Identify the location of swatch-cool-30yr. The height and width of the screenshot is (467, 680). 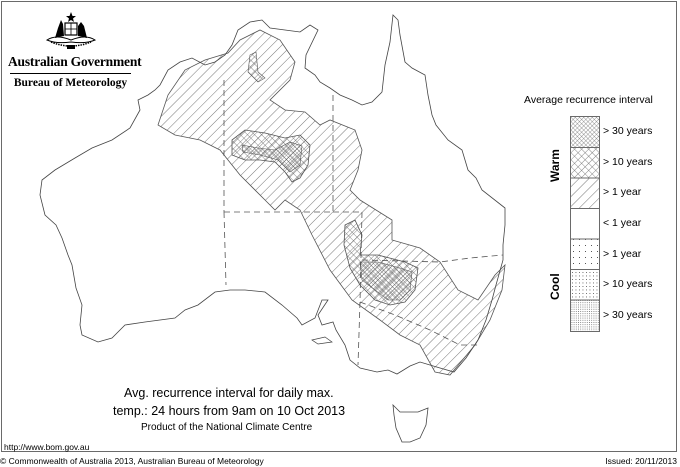
(585, 315).